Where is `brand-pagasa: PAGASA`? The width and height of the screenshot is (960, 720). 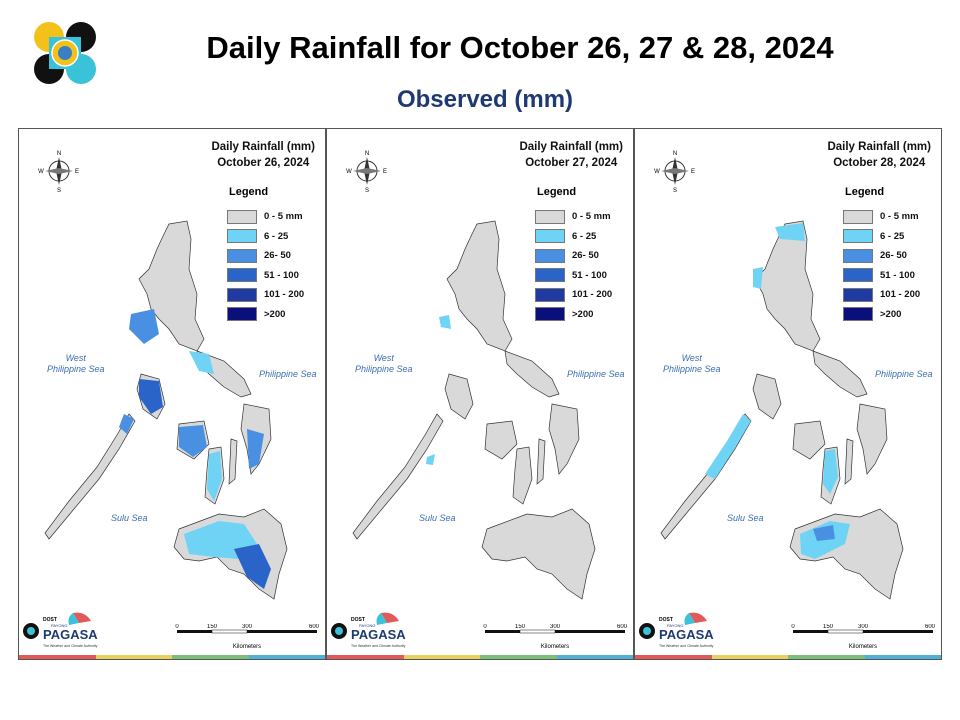 brand-pagasa: PAGASA is located at coordinates (70, 634).